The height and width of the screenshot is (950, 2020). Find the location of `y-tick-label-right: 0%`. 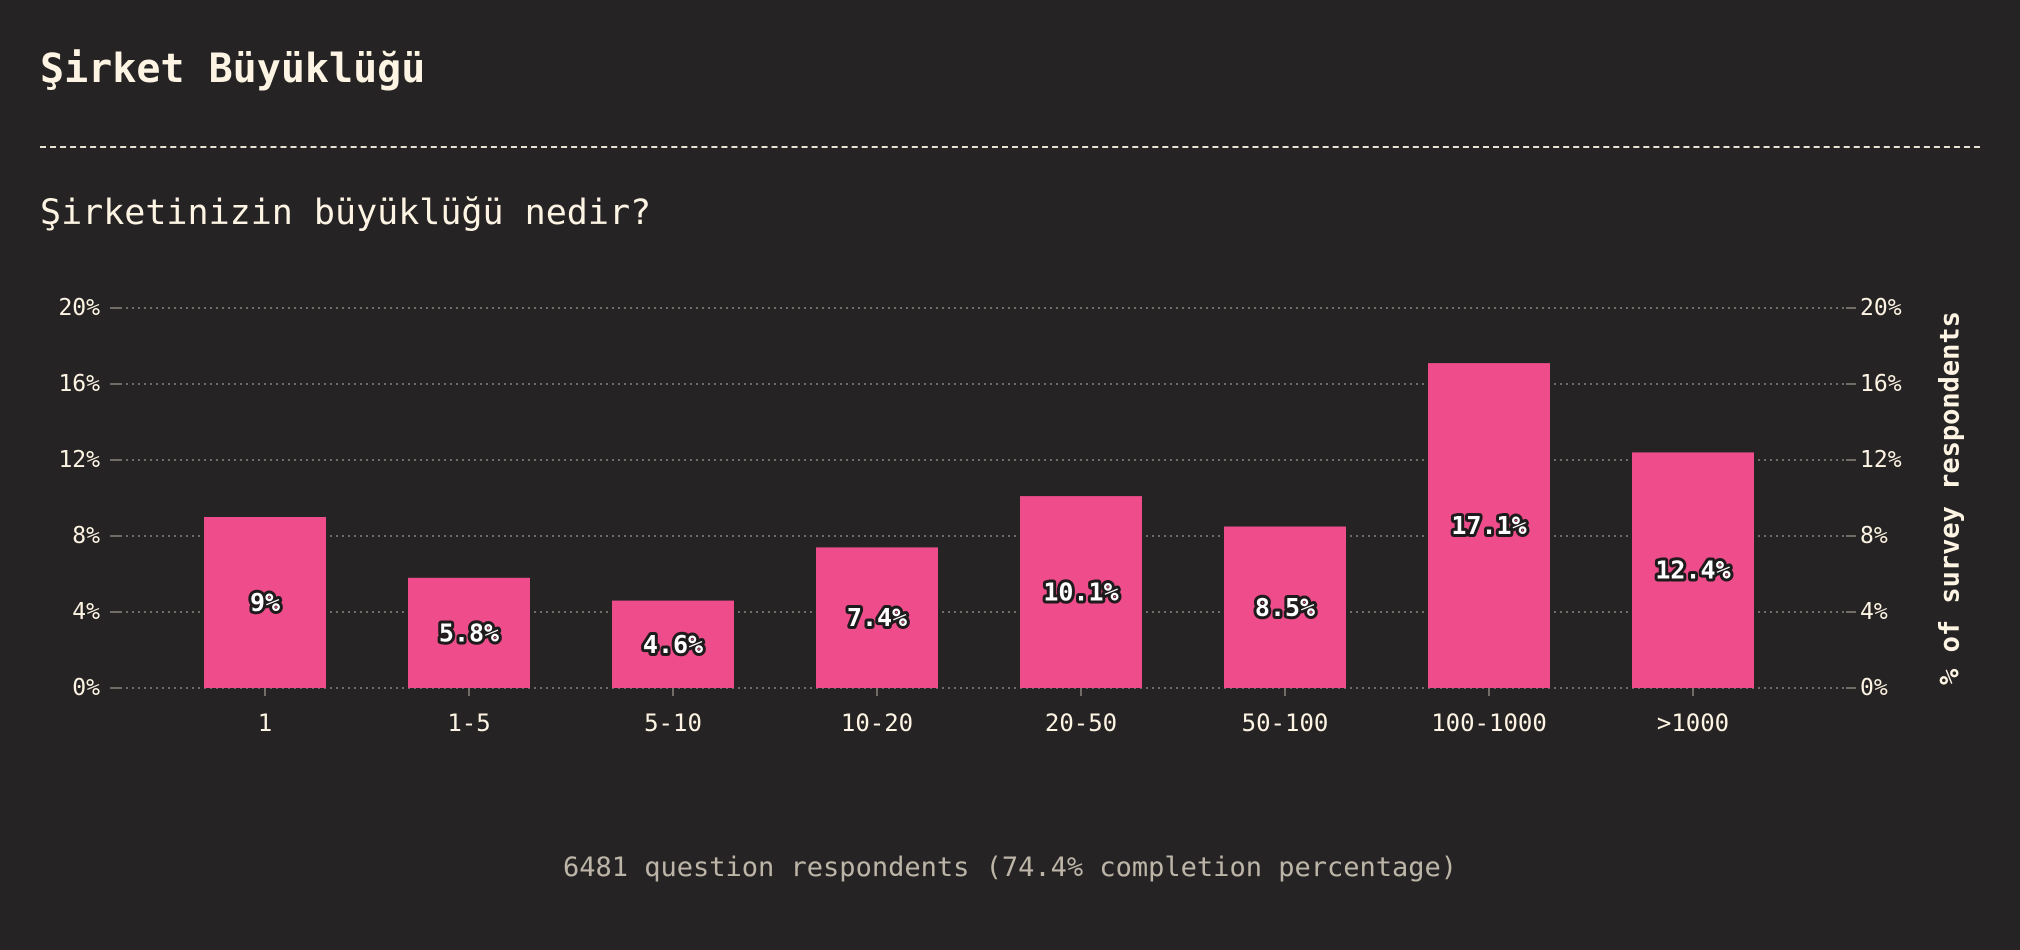

y-tick-label-right: 0% is located at coordinates (1874, 688).